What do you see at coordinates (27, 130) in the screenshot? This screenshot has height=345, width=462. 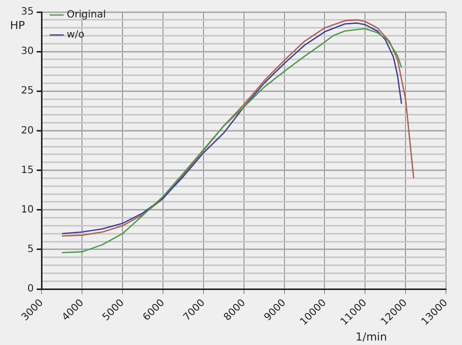 I see `y-tick-label: 20` at bounding box center [27, 130].